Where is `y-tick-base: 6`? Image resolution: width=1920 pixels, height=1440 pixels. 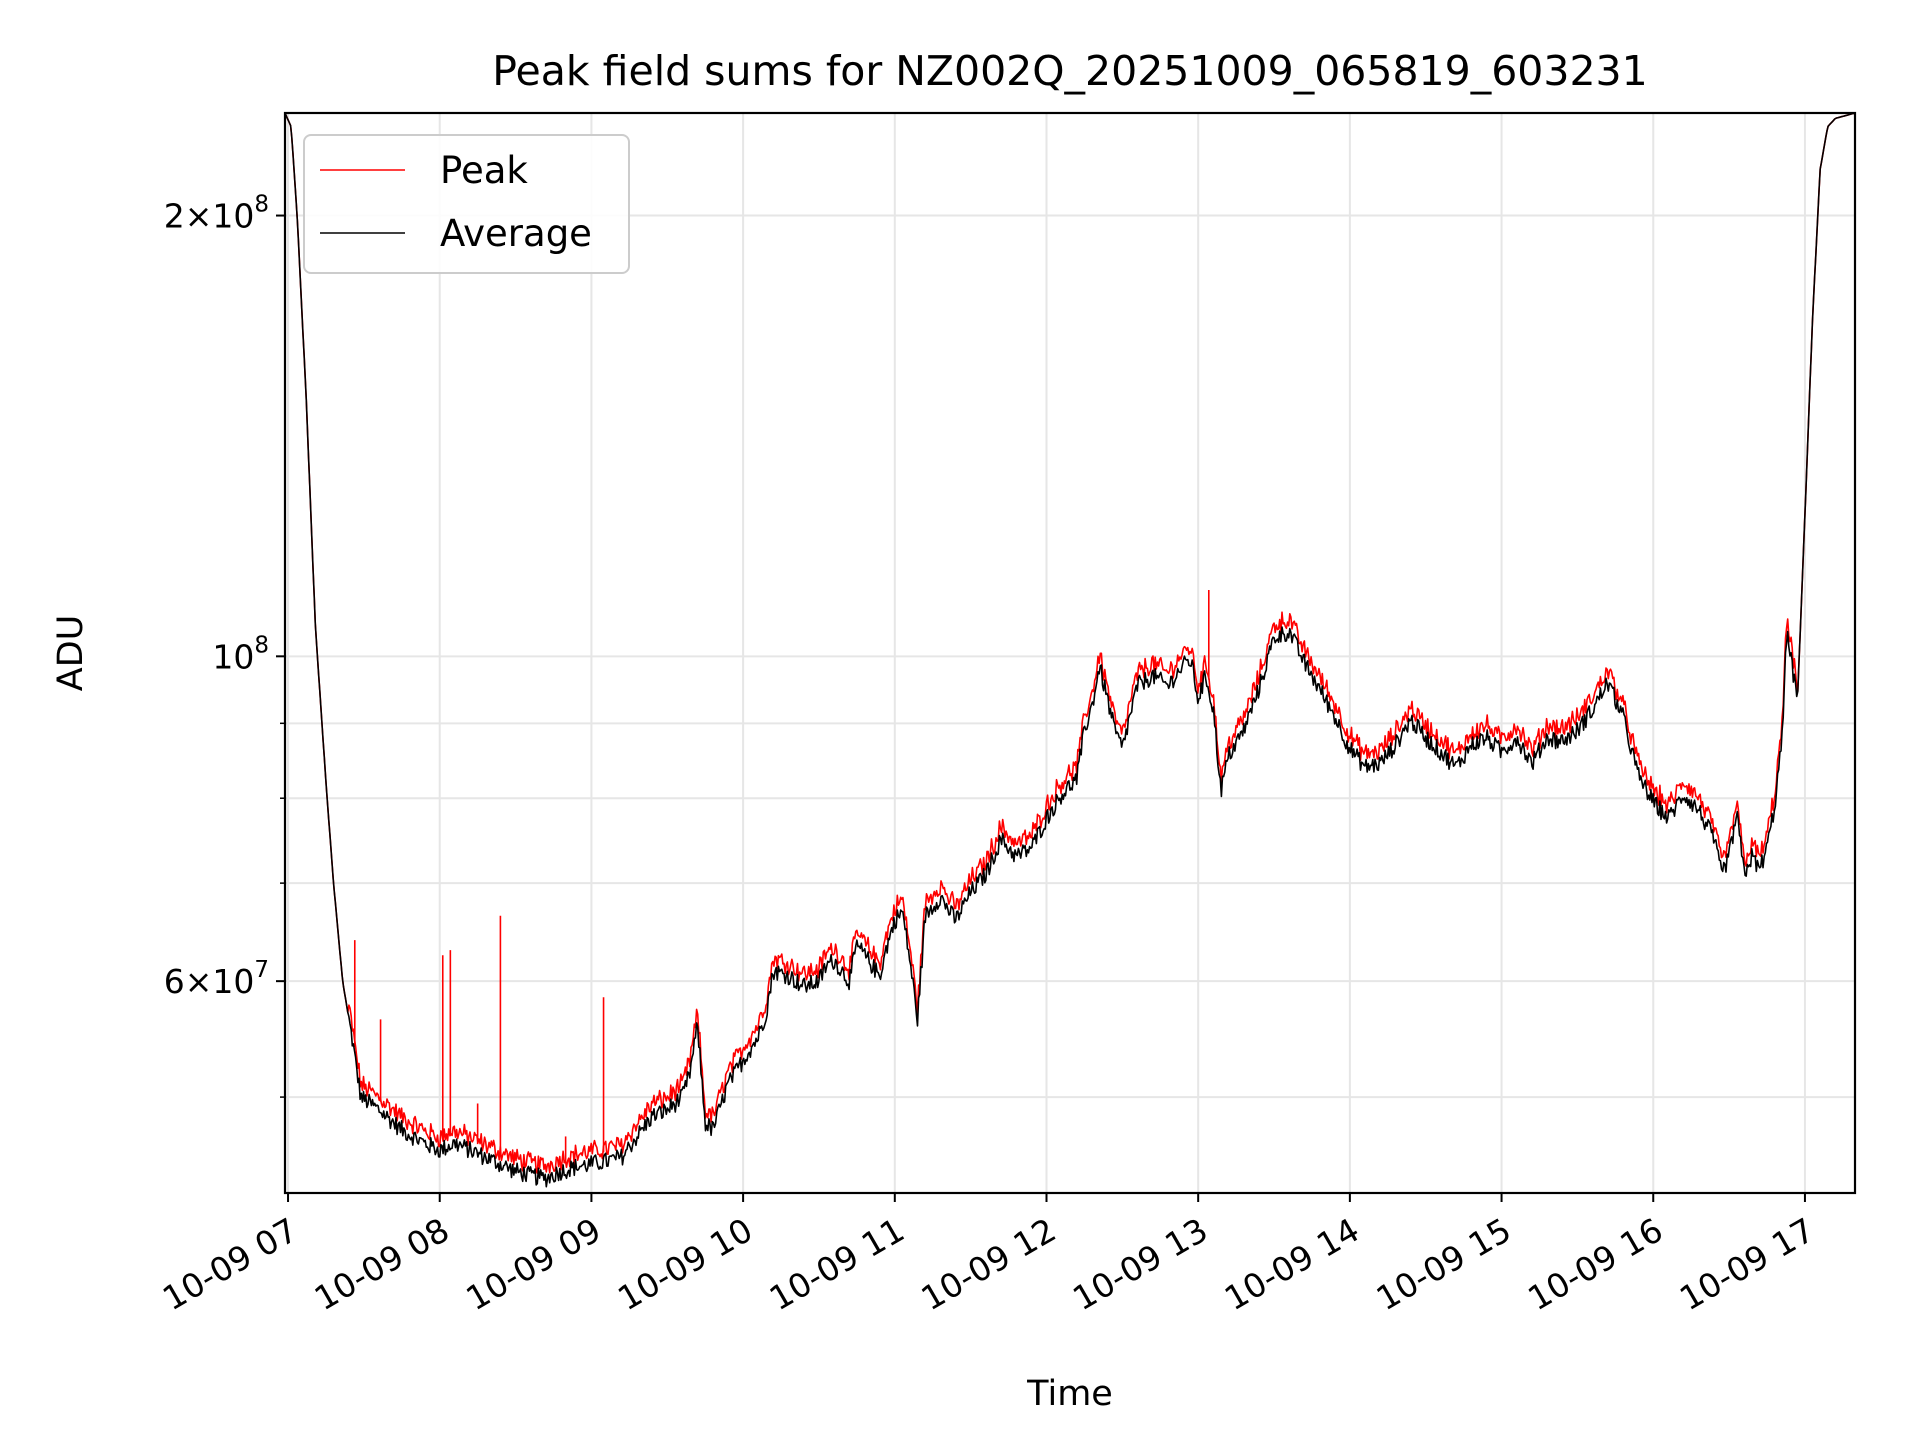
y-tick-base: 6 is located at coordinates (174, 981).